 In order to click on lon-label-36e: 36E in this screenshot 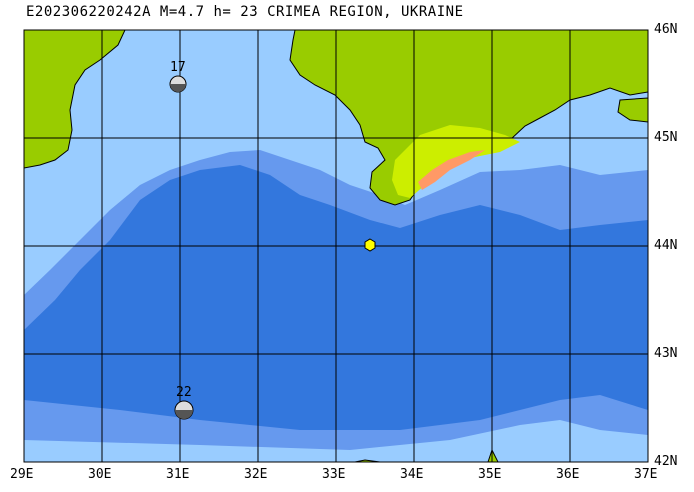, I will do `click(568, 474)`.